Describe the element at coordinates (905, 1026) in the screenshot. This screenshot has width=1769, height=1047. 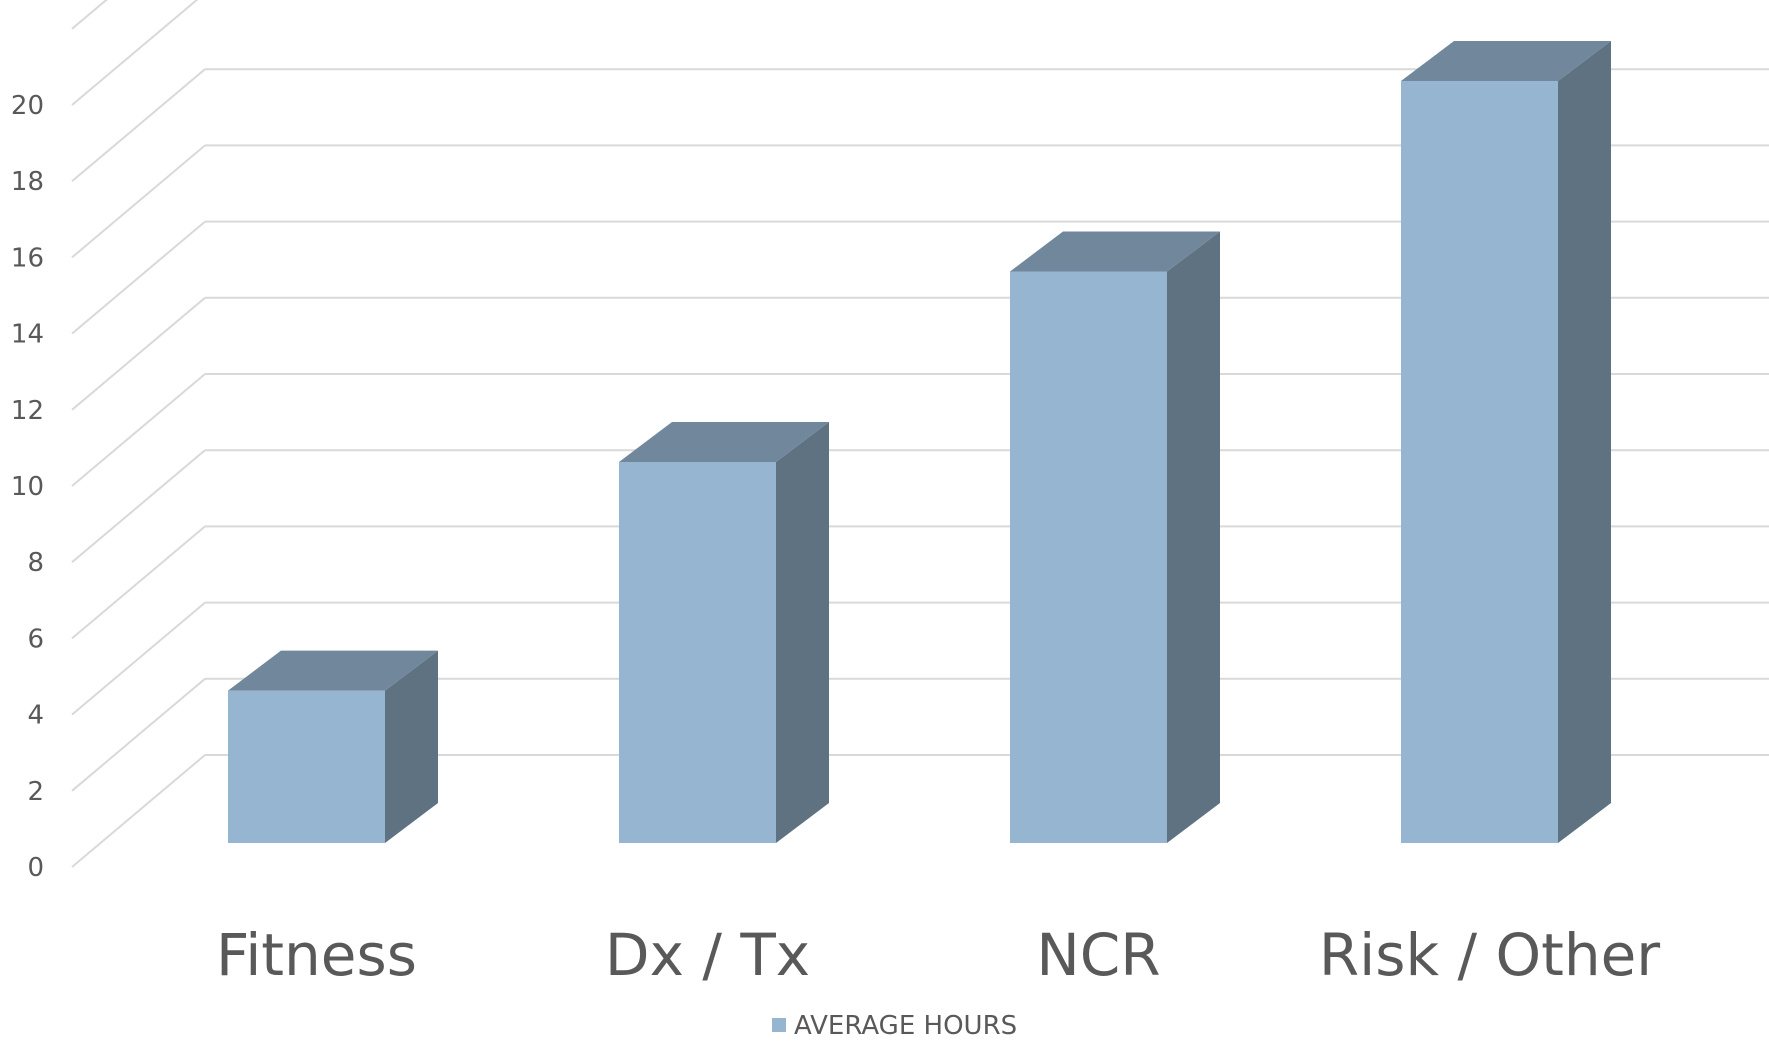
I see `legend-label: AVERAGE HOURS` at that location.